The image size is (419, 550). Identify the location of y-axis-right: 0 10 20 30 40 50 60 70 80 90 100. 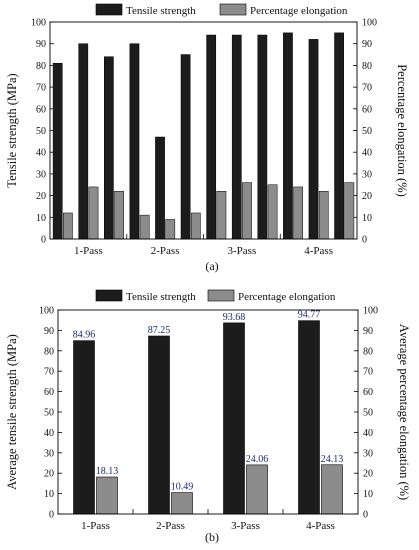
(366, 413).